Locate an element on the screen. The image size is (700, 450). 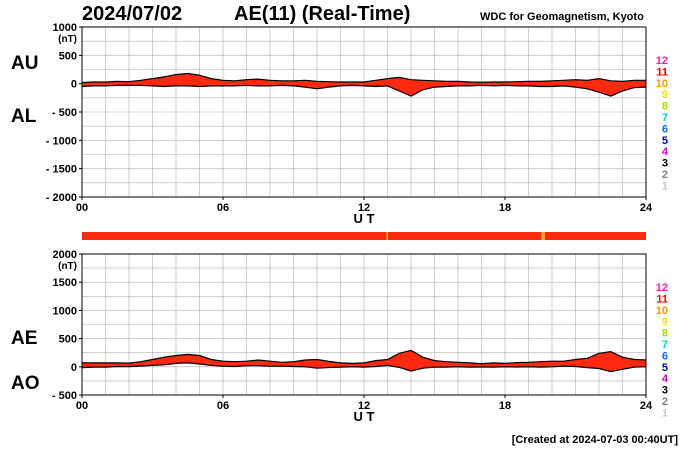
y-tick-label: - 1000 is located at coordinates (61, 141).